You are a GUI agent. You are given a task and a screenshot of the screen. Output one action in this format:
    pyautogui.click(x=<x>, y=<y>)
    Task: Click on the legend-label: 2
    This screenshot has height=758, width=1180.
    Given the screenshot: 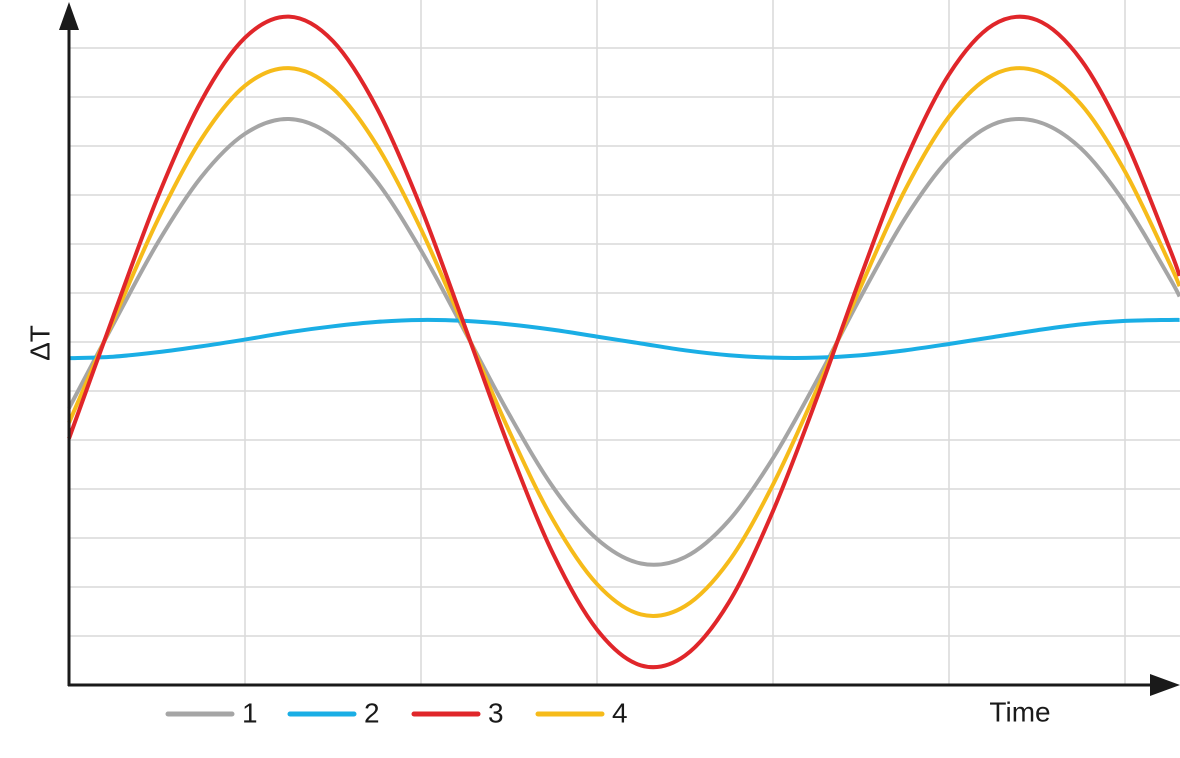 What is the action you would take?
    pyautogui.click(x=372, y=712)
    